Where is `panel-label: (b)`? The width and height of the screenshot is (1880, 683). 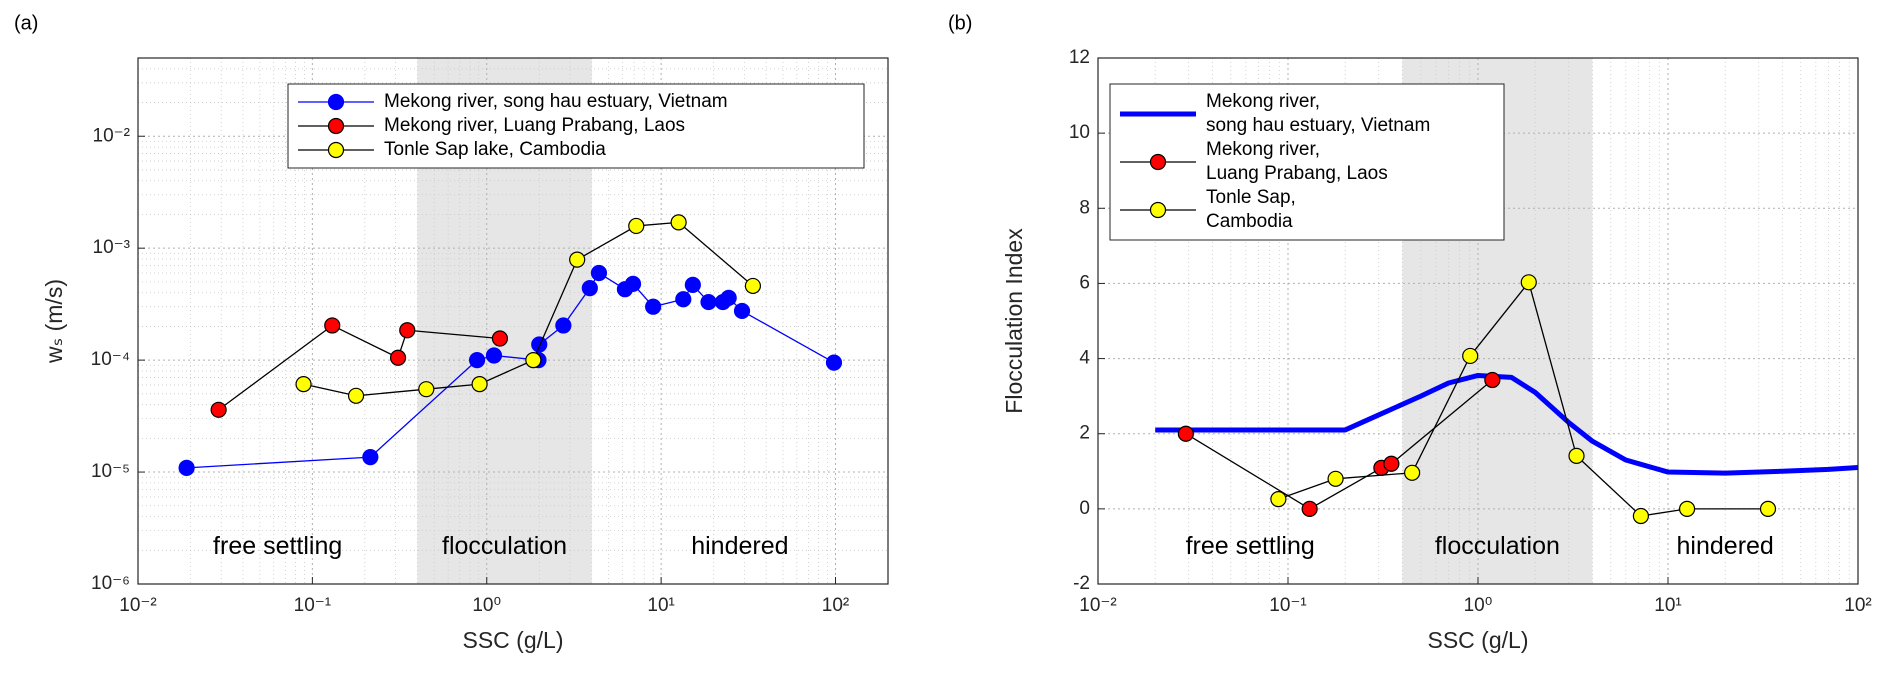 panel-label: (b) is located at coordinates (960, 23).